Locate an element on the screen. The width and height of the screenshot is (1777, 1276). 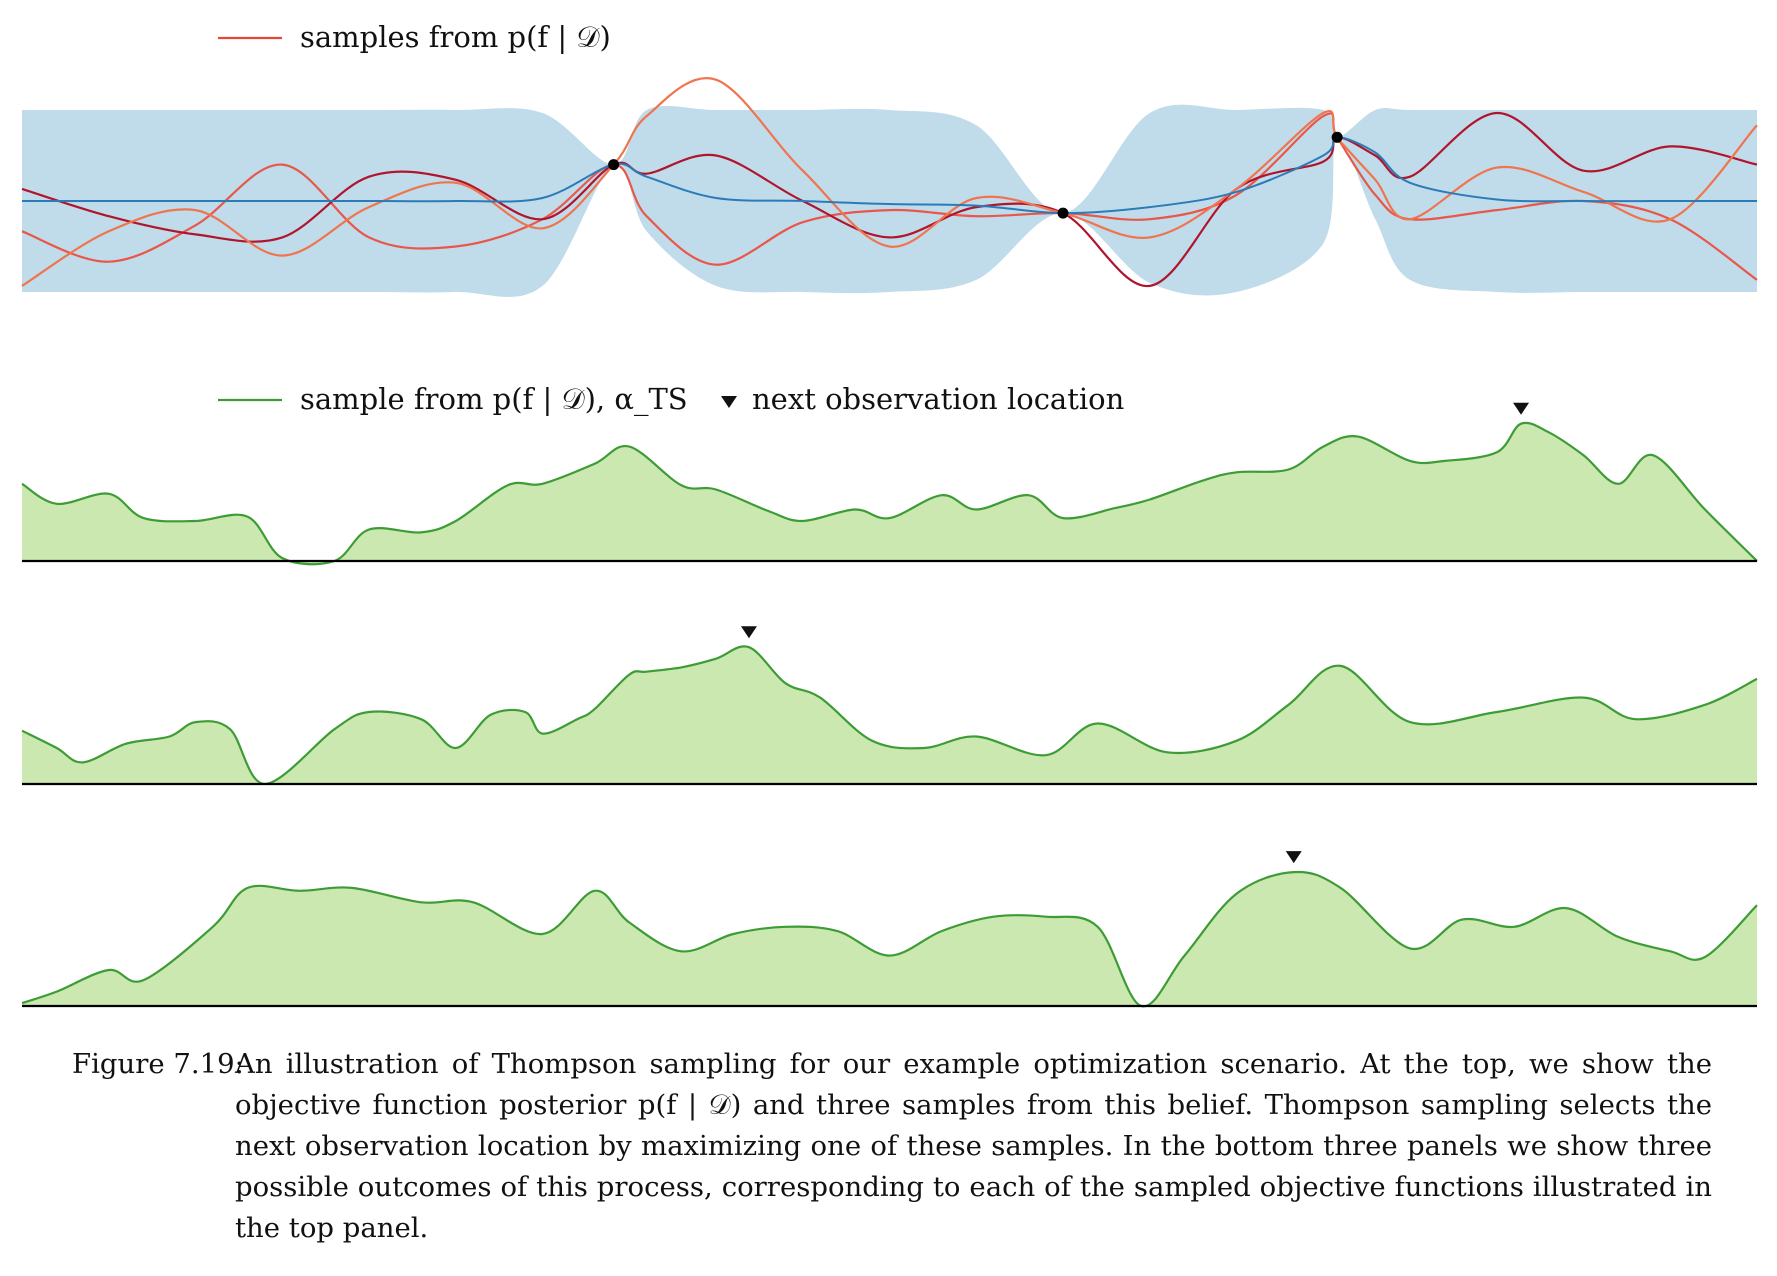
posterior-mean-line is located at coordinates (889, 175).